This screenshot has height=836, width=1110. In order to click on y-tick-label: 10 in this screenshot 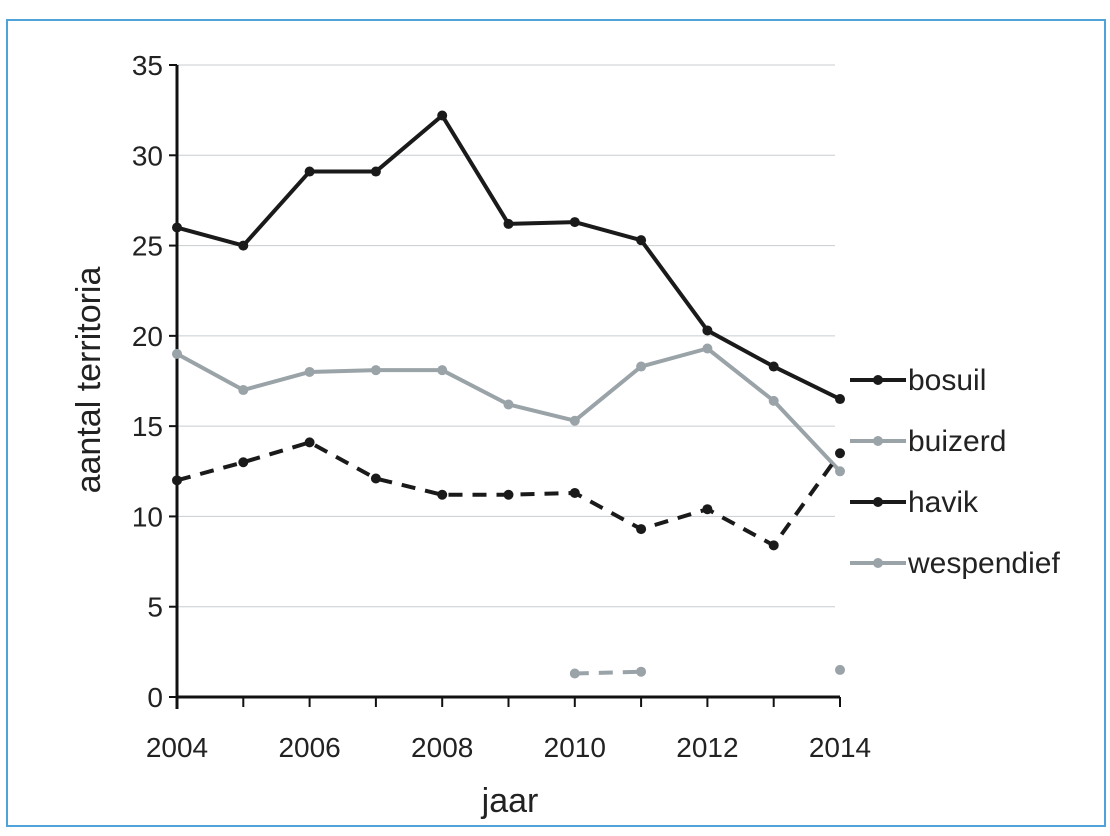, I will do `click(147, 516)`.